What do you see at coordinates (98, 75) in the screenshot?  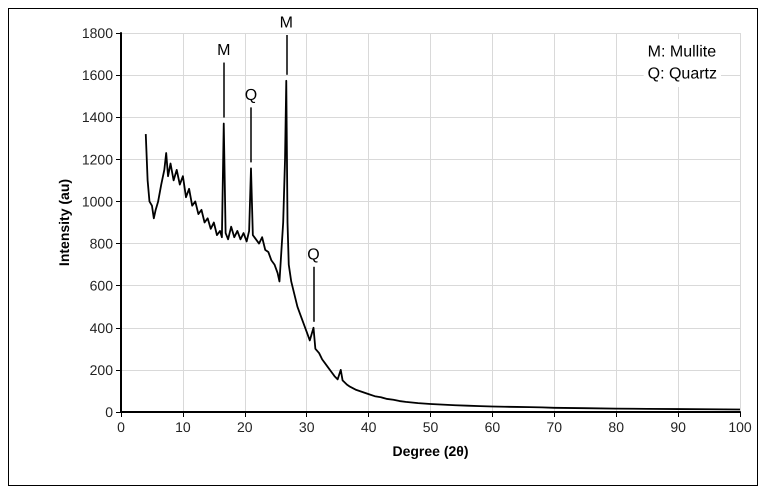 I see `y-tick-label: 1600` at bounding box center [98, 75].